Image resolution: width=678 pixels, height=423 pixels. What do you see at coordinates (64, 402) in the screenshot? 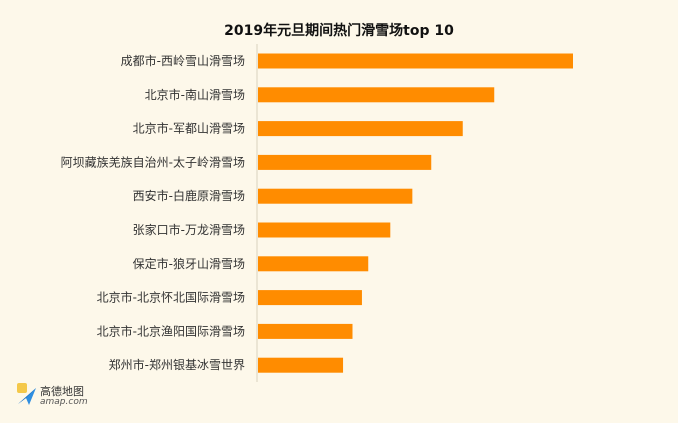
I see `logo-url: amap.com` at bounding box center [64, 402].